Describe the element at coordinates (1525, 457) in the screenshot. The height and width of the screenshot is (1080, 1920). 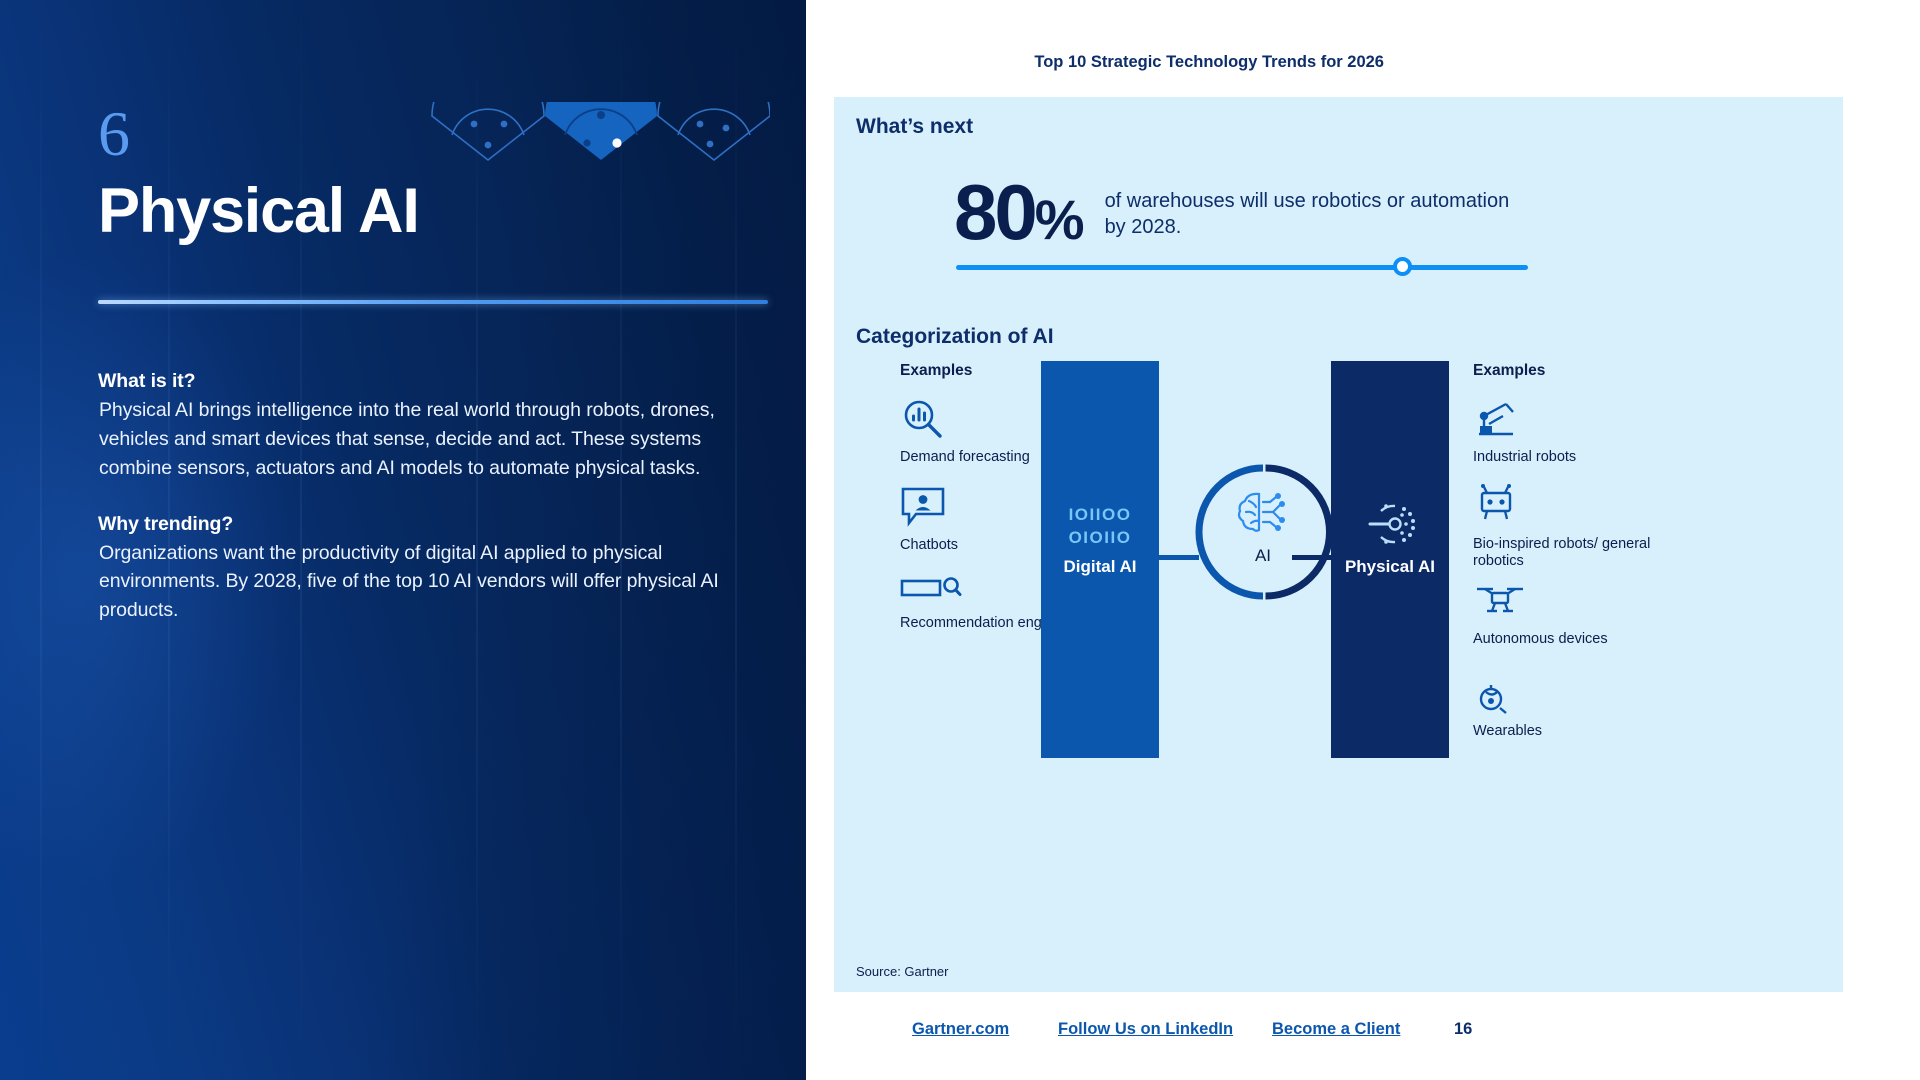
I see `list-item-label: Industrial robots` at that location.